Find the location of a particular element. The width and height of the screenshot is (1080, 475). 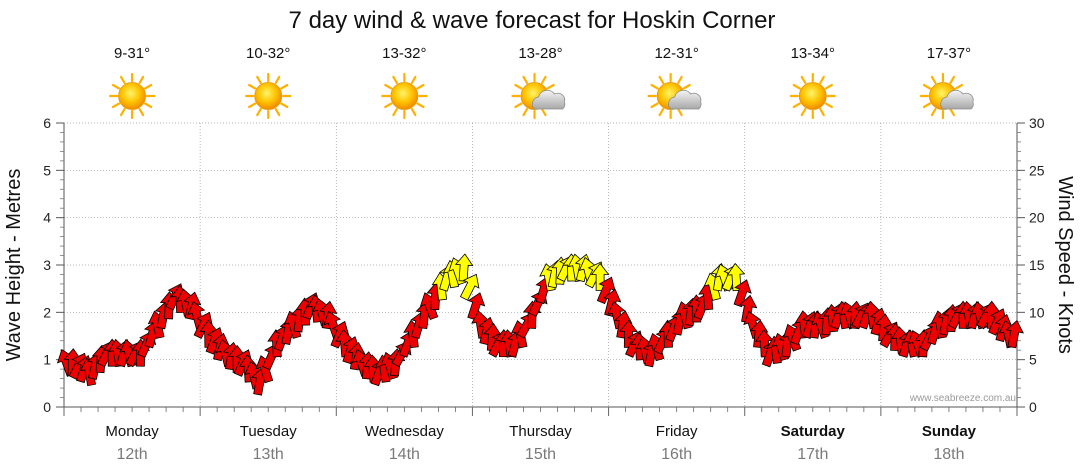

day-date-label: 16th is located at coordinates (676, 454).